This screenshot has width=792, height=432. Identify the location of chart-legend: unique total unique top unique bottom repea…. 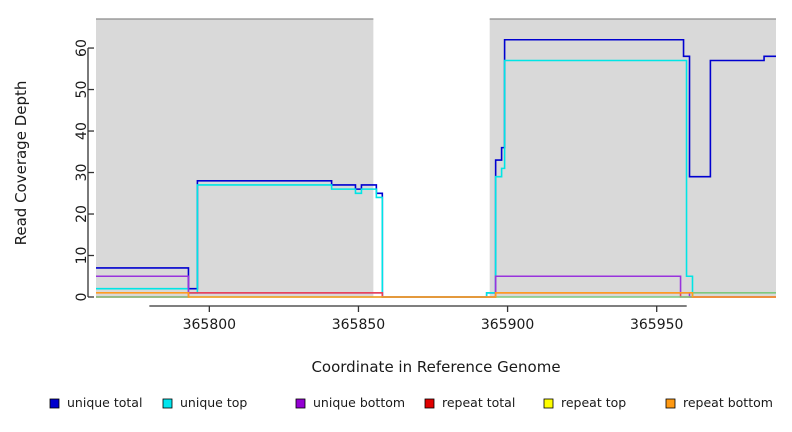
(411, 402).